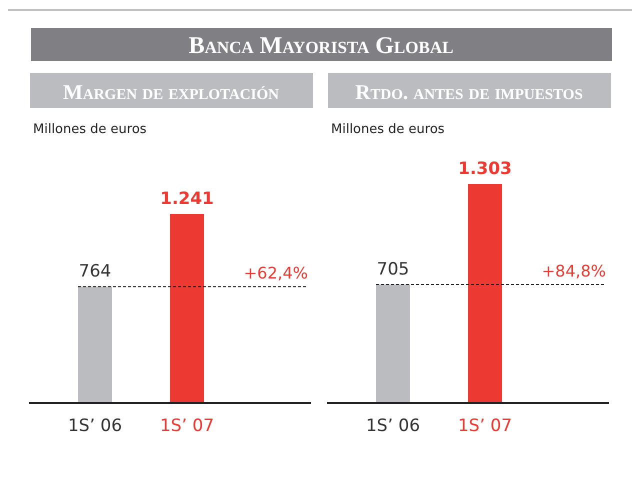  What do you see at coordinates (95, 272) in the screenshot?
I see `data-label: 764` at bounding box center [95, 272].